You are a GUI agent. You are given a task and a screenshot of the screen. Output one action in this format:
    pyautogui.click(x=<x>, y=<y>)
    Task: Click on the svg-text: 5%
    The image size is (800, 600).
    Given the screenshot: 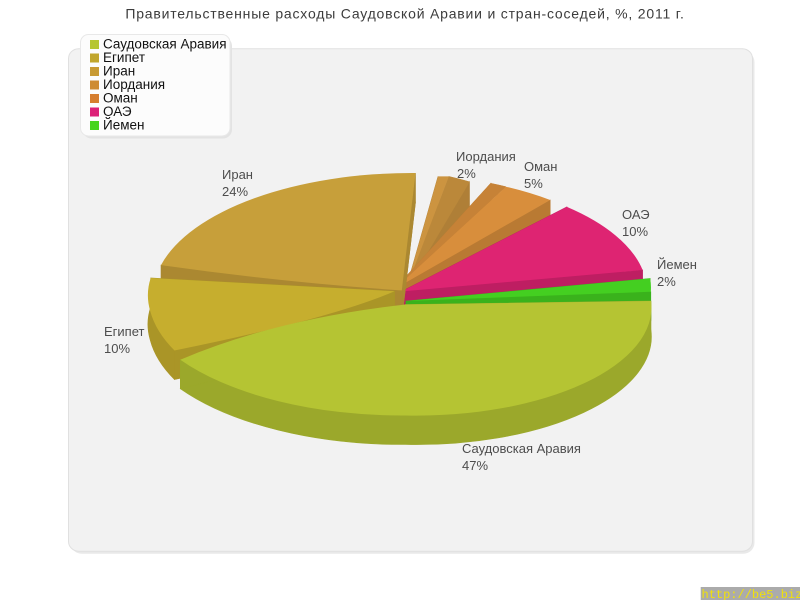 What is the action you would take?
    pyautogui.click(x=533, y=183)
    